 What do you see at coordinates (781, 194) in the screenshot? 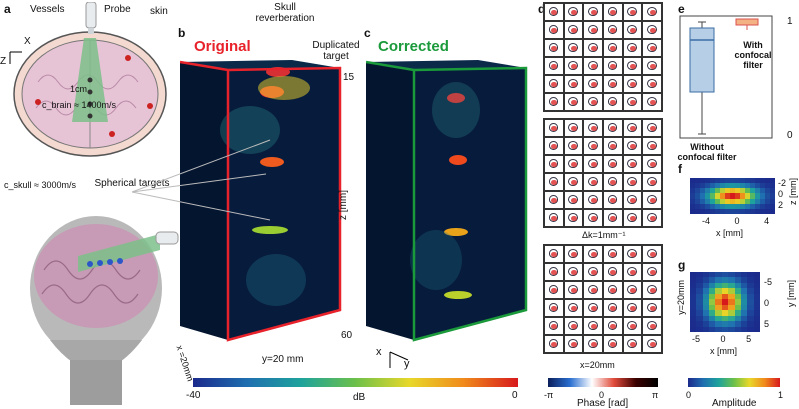
I see `f-ztick: 0` at bounding box center [781, 194].